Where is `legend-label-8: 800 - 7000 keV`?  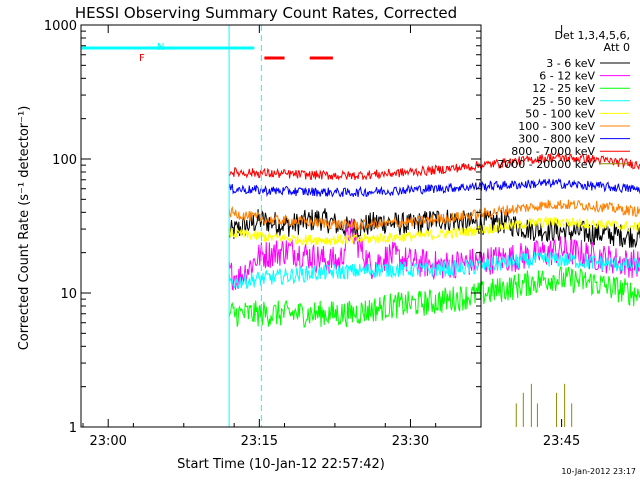 legend-label-8: 800 - 7000 keV is located at coordinates (553, 151).